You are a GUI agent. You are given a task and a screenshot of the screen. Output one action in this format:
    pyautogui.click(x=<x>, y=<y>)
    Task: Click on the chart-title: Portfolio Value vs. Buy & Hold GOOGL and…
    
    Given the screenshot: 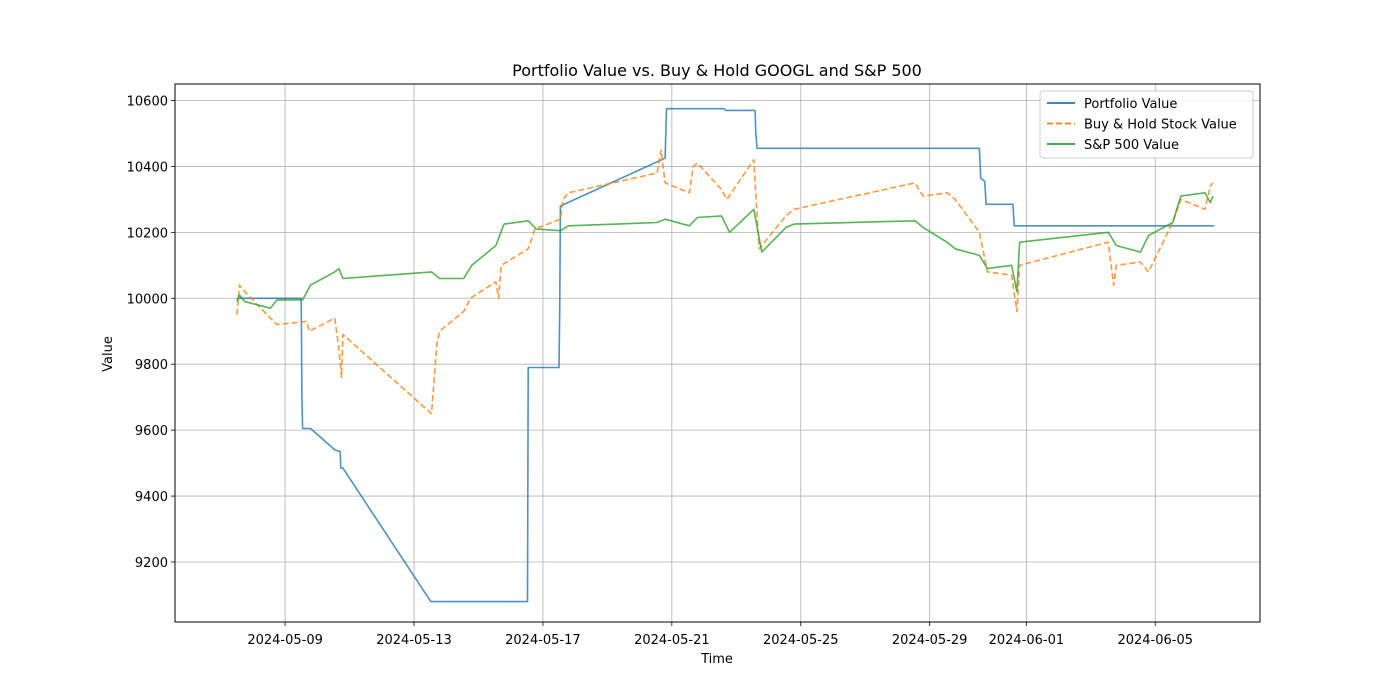 What is the action you would take?
    pyautogui.click(x=717, y=70)
    